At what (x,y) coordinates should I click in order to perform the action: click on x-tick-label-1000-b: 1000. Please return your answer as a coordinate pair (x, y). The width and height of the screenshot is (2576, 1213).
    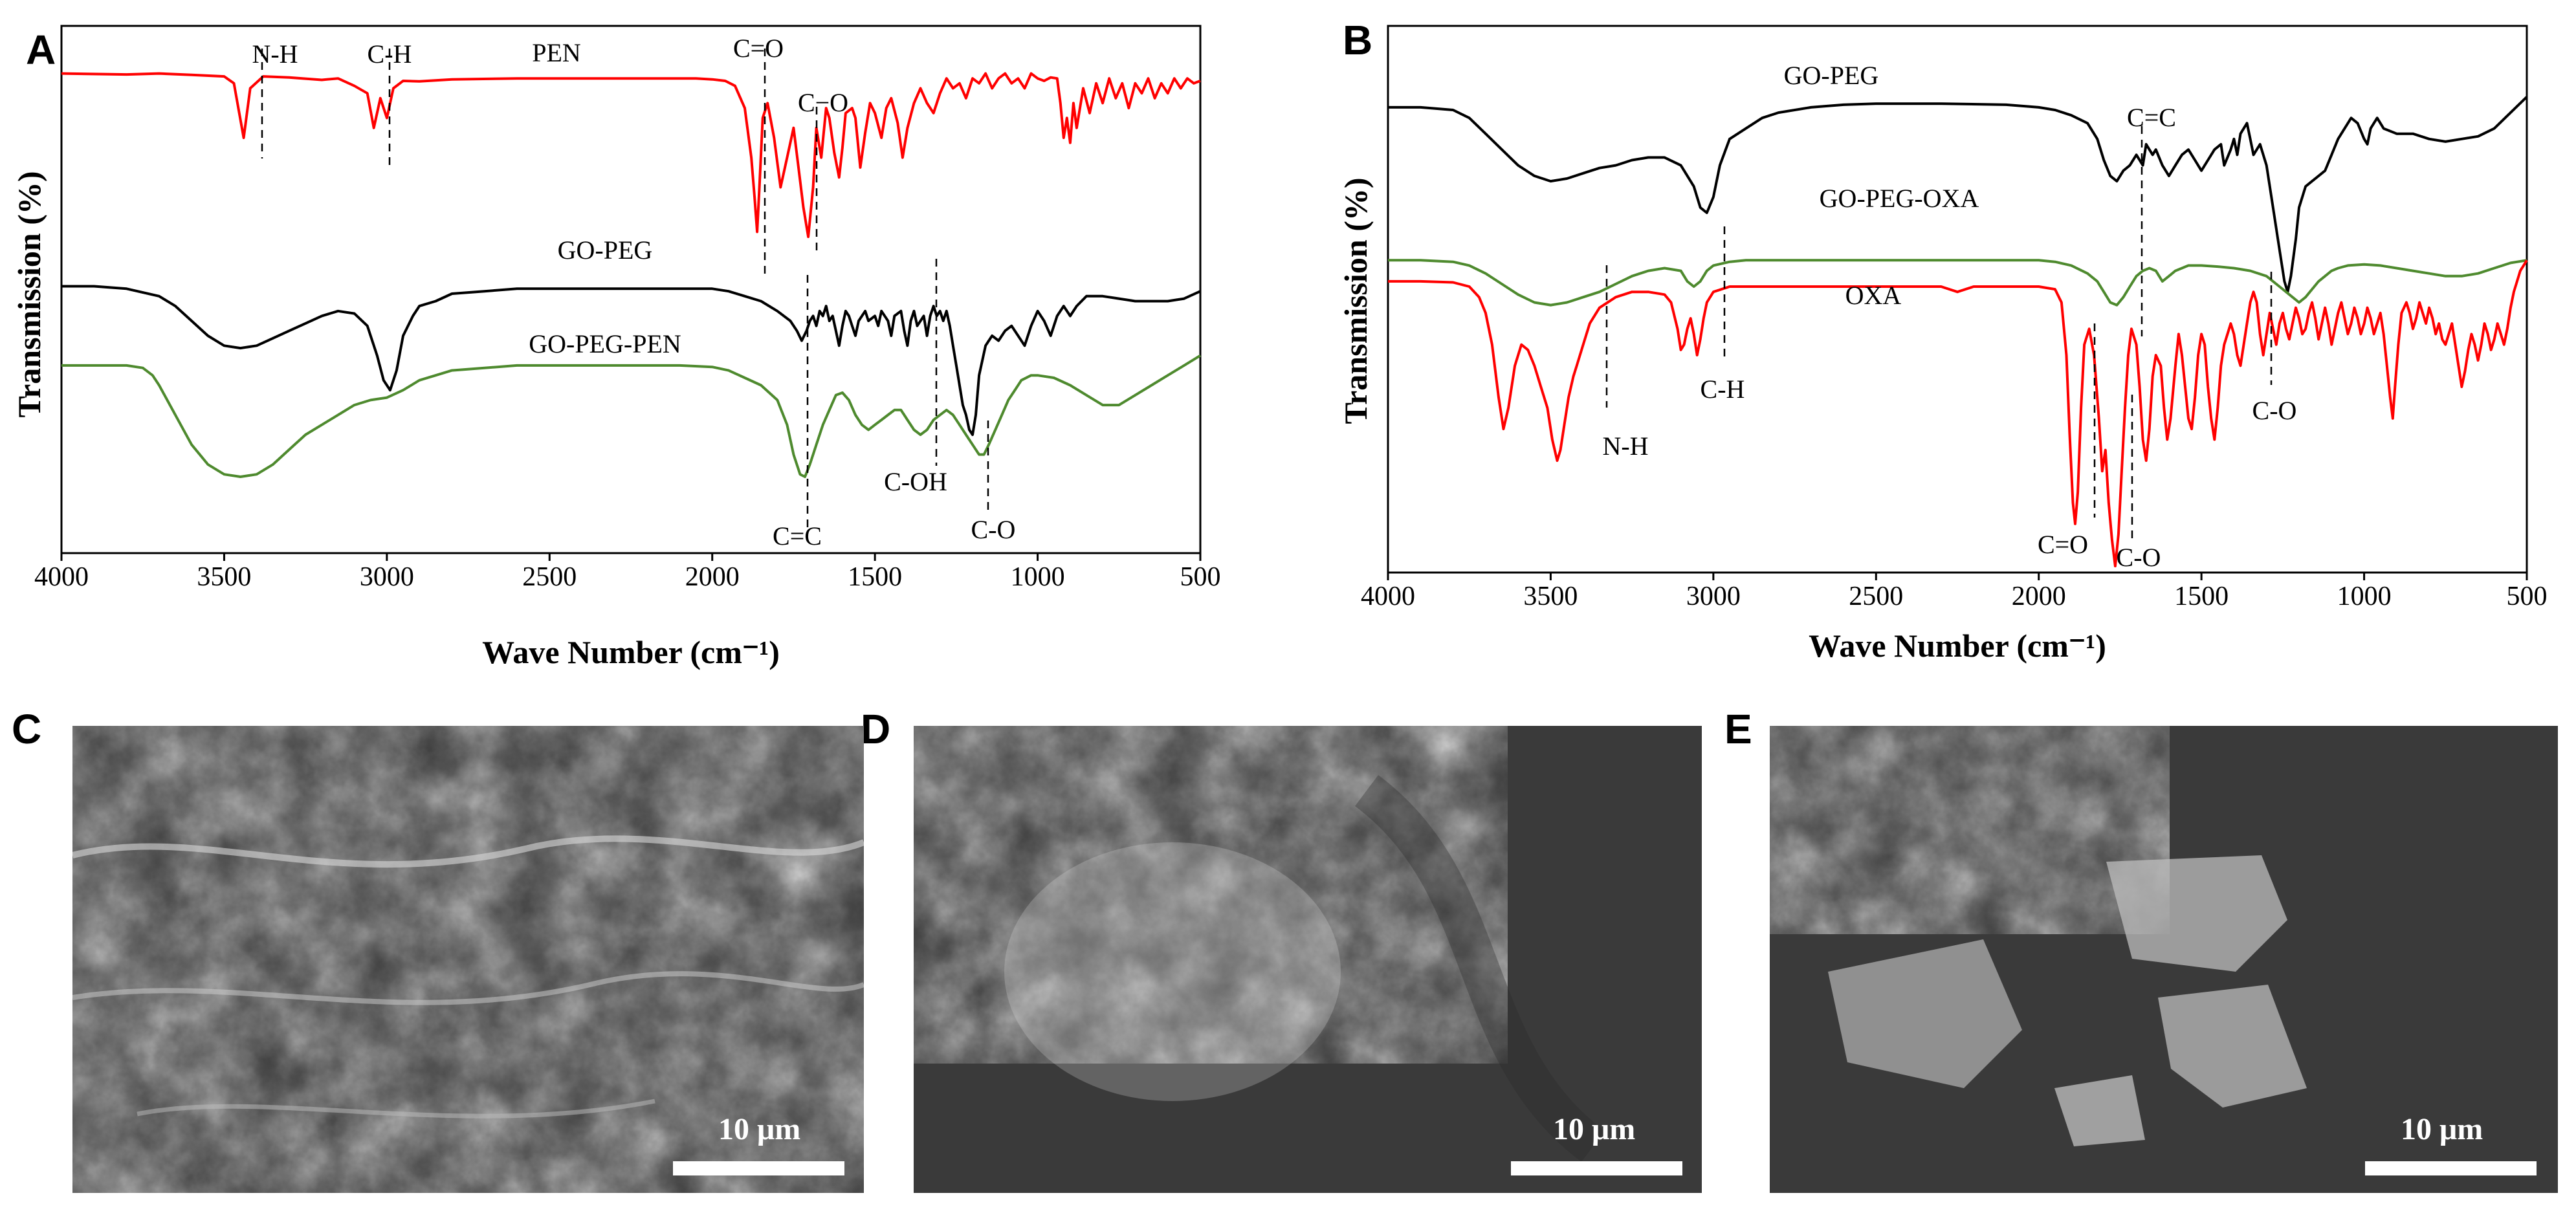
    Looking at the image, I should click on (2364, 596).